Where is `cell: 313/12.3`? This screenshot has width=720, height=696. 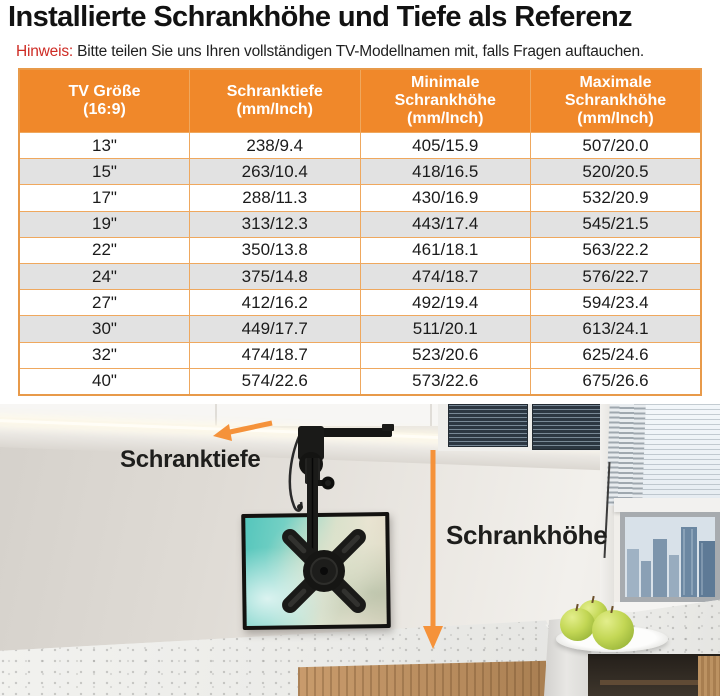
cell: 313/12.3 is located at coordinates (275, 224).